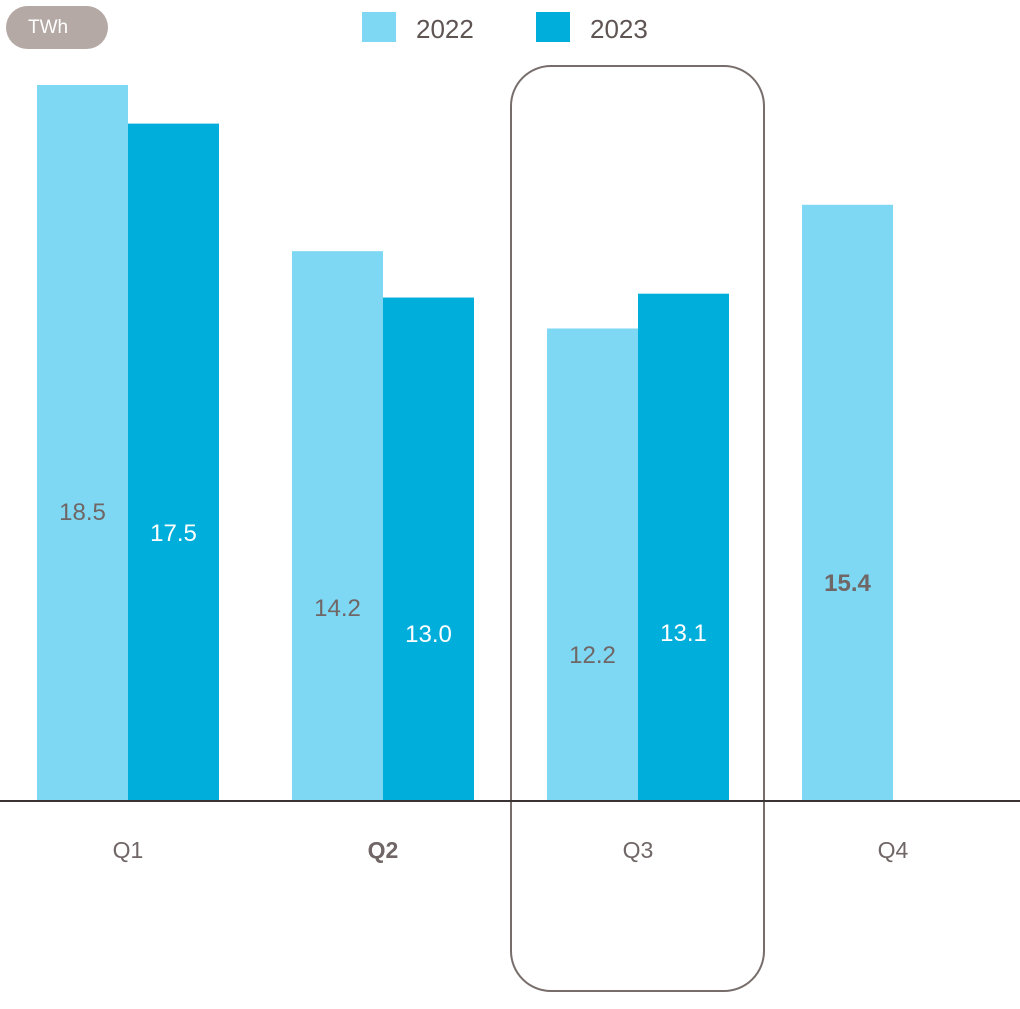 This screenshot has height=1009, width=1020. Describe the element at coordinates (683, 633) in the screenshot. I see `data-label-2023-q3: 13.1` at that location.